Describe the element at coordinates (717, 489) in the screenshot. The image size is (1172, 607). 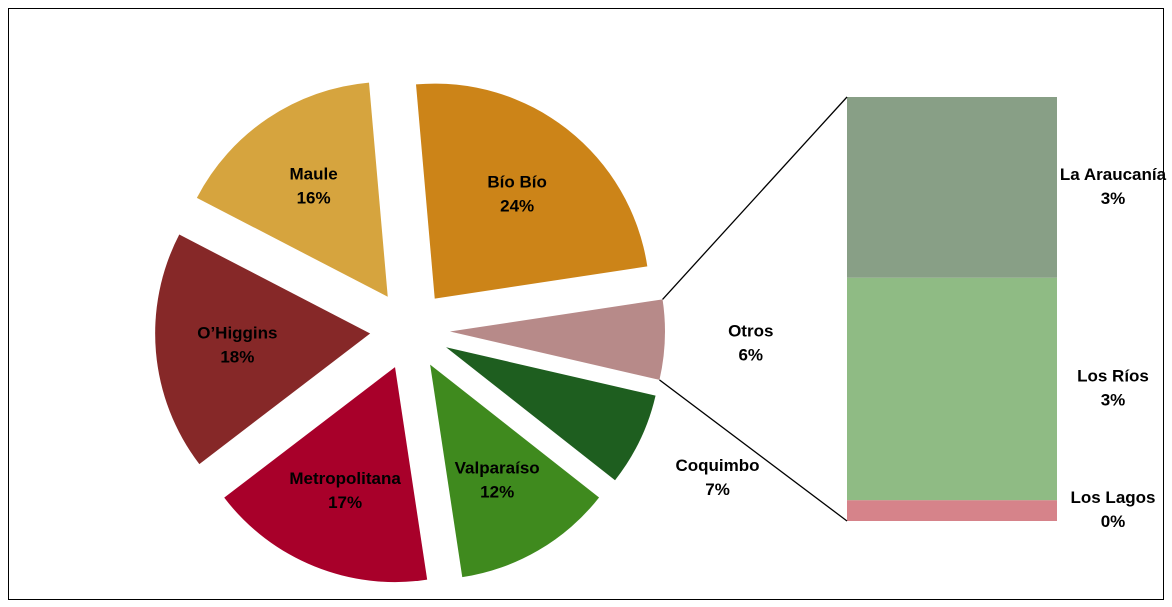
I see `slice-value-label: 7%` at that location.